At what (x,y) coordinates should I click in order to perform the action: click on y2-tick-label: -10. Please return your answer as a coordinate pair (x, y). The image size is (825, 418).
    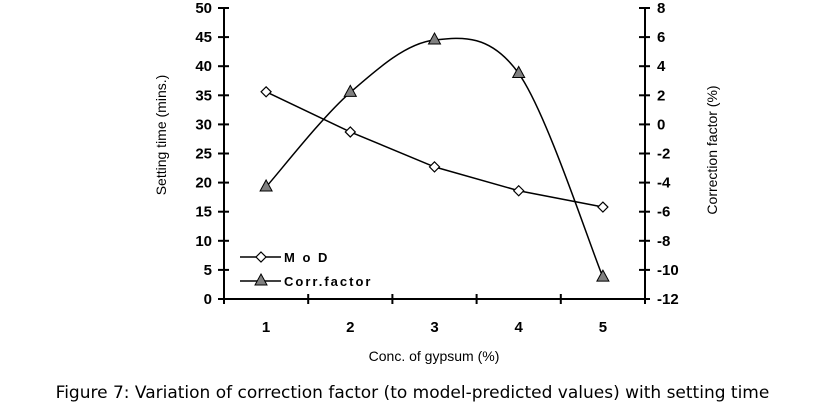
    Looking at the image, I should click on (668, 270).